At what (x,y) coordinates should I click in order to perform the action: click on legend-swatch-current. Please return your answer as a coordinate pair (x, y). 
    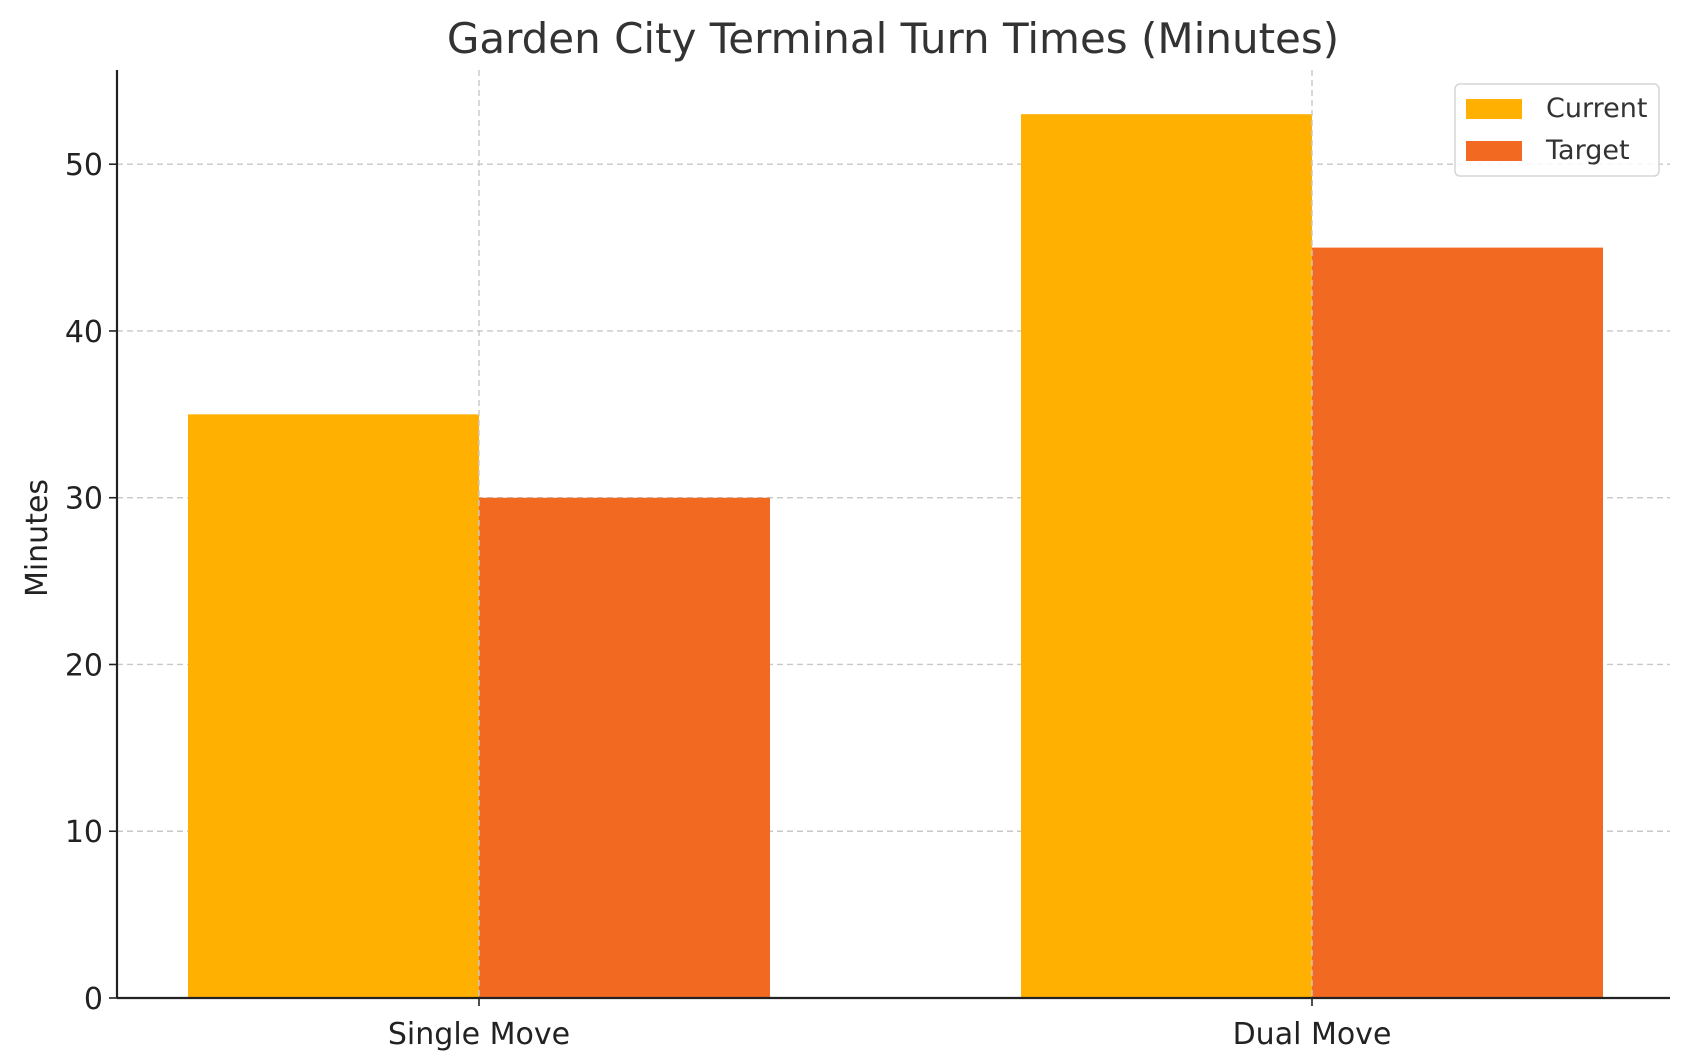
    Looking at the image, I should click on (1494, 109).